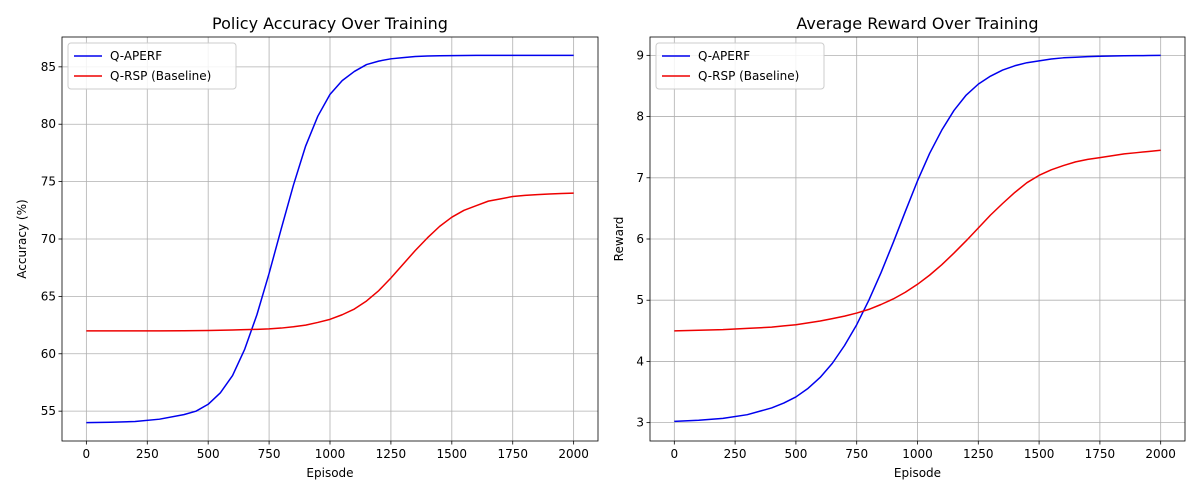  What do you see at coordinates (640, 361) in the screenshot?
I see `y-tick-label: 4` at bounding box center [640, 361].